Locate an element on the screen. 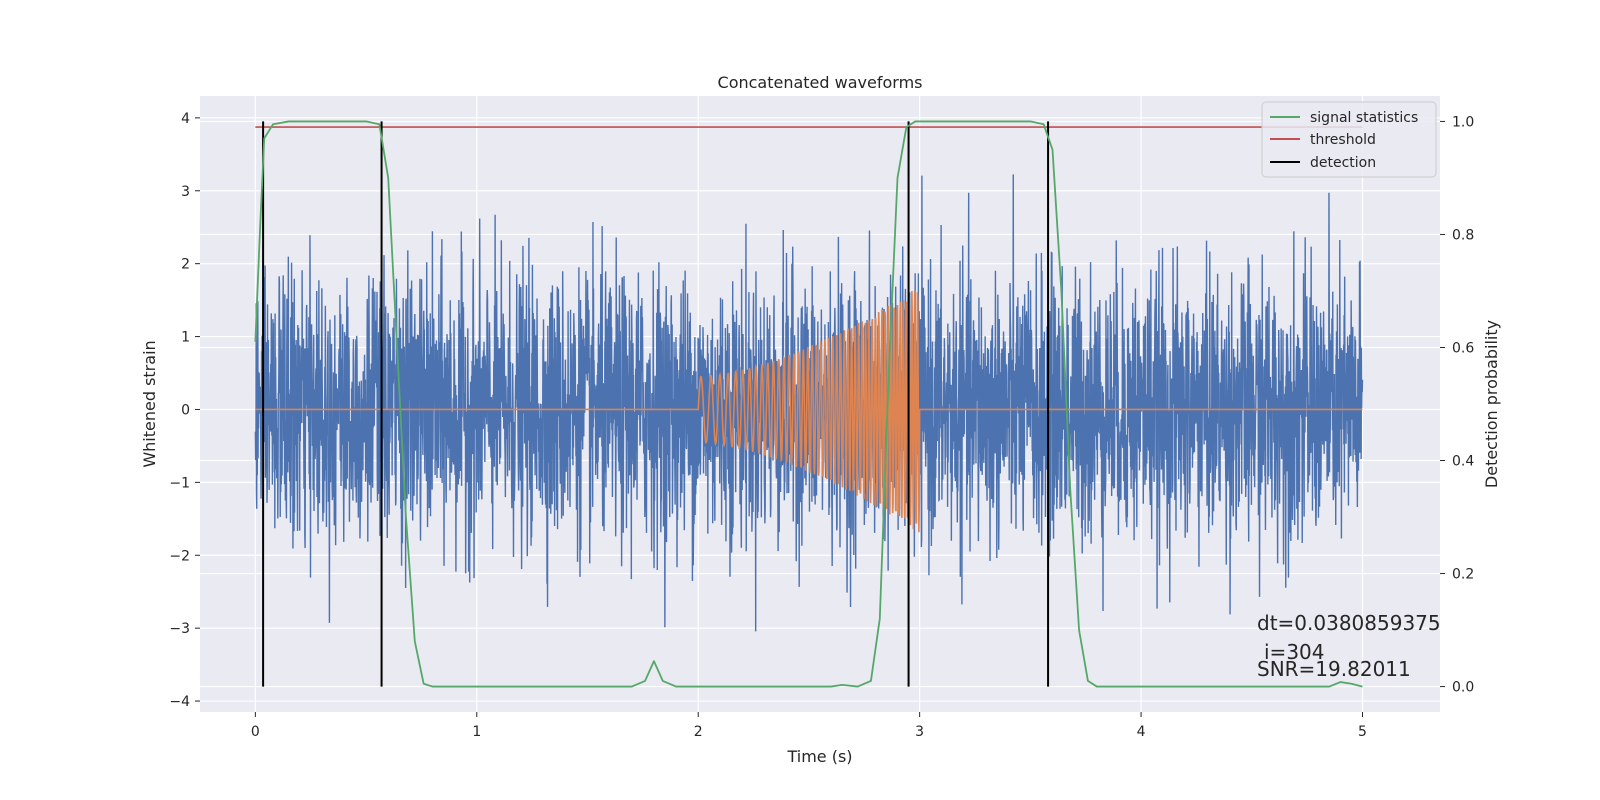 The height and width of the screenshot is (800, 1600). y2-tick-label: 0.2 is located at coordinates (1463, 575).